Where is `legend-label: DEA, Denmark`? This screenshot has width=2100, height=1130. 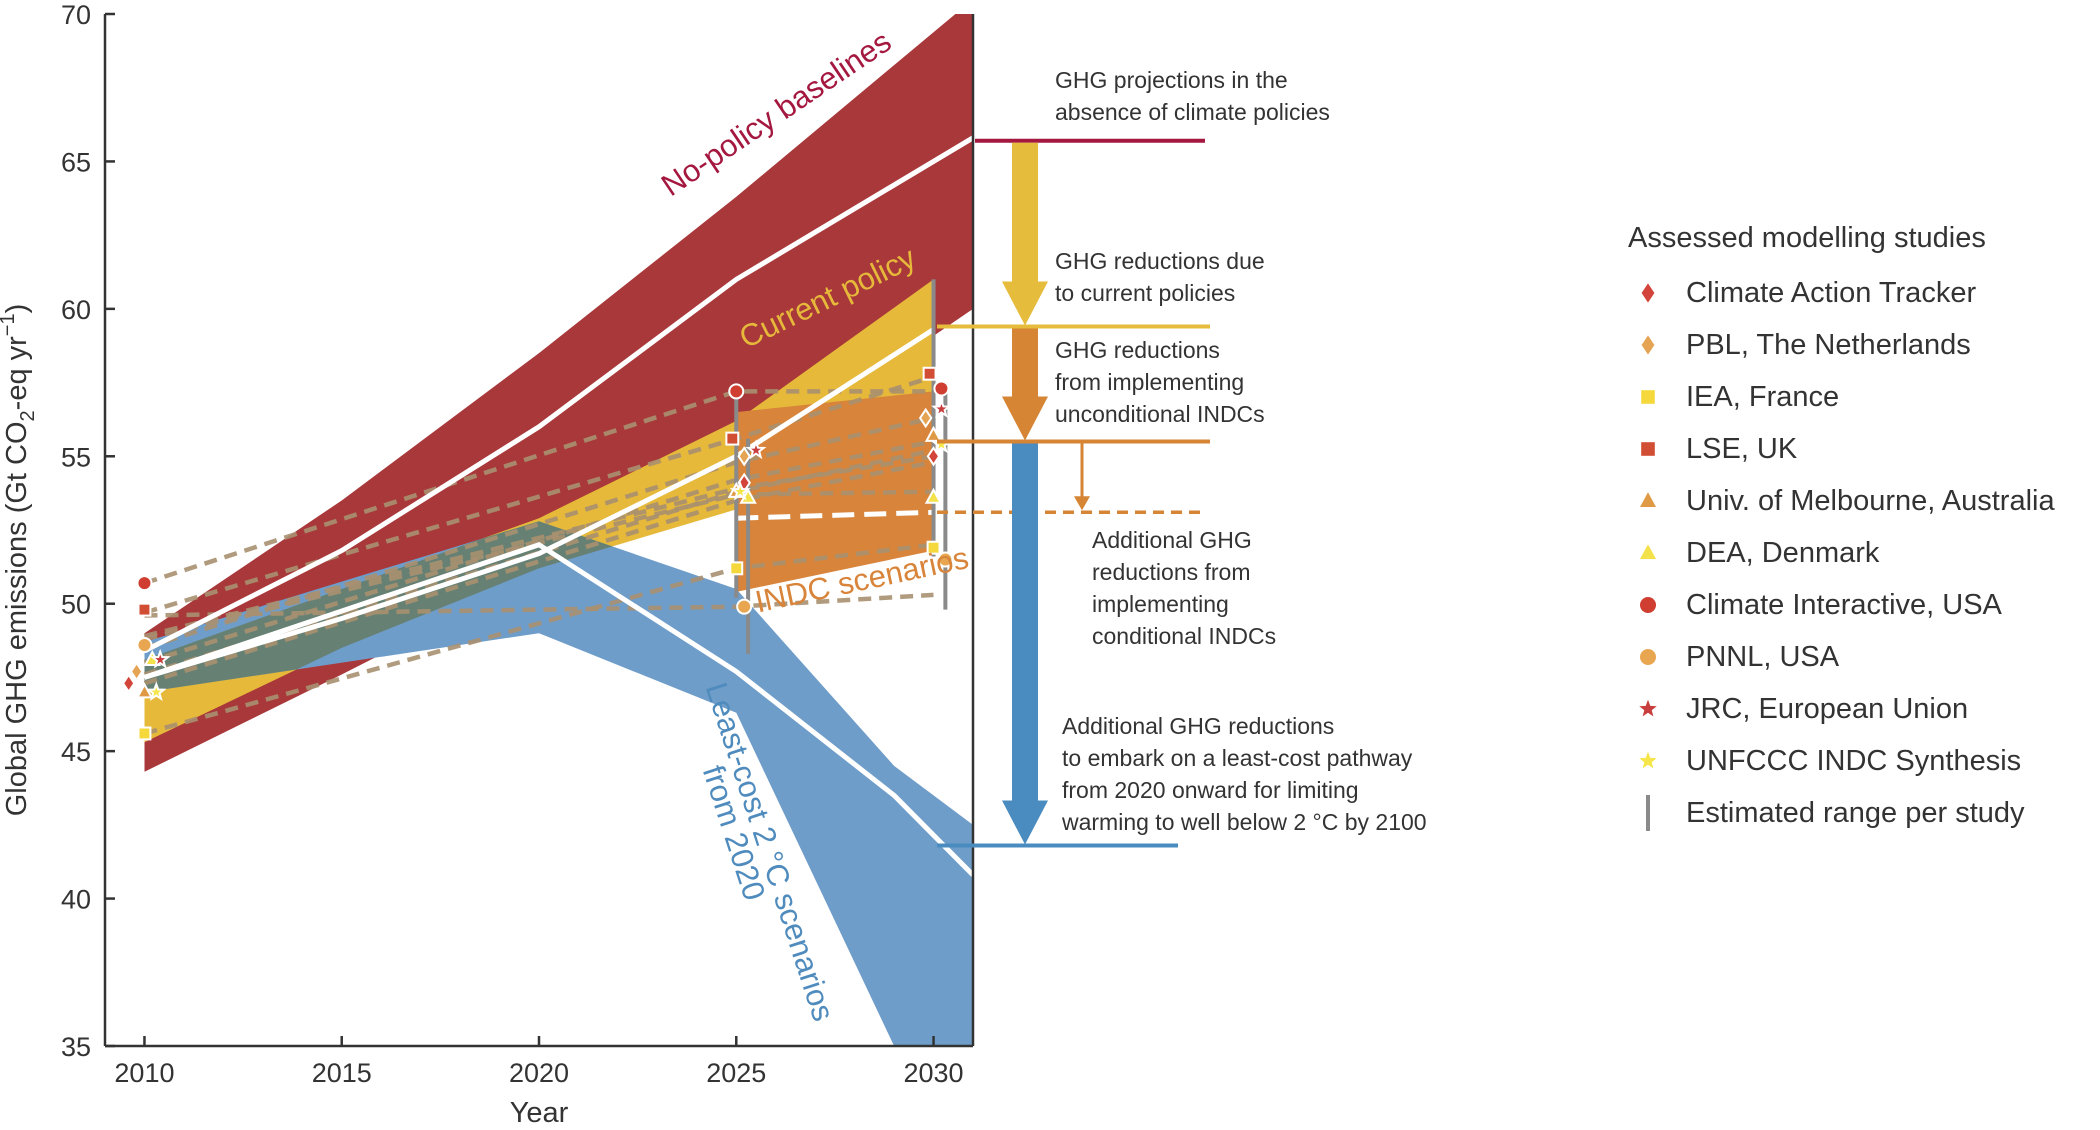
legend-label: DEA, Denmark is located at coordinates (1783, 552).